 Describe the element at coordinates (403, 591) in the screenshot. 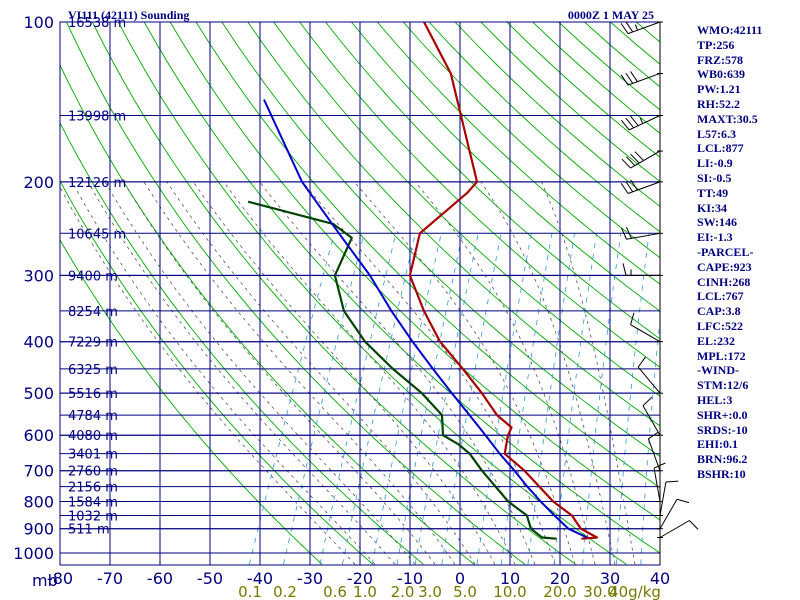

I see `mixing-ratio-label: 2.0` at that location.